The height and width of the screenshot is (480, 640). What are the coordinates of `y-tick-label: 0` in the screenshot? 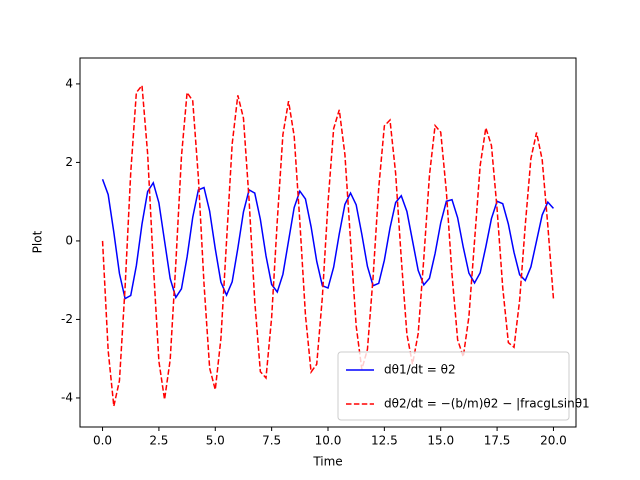 It's located at (69, 240).